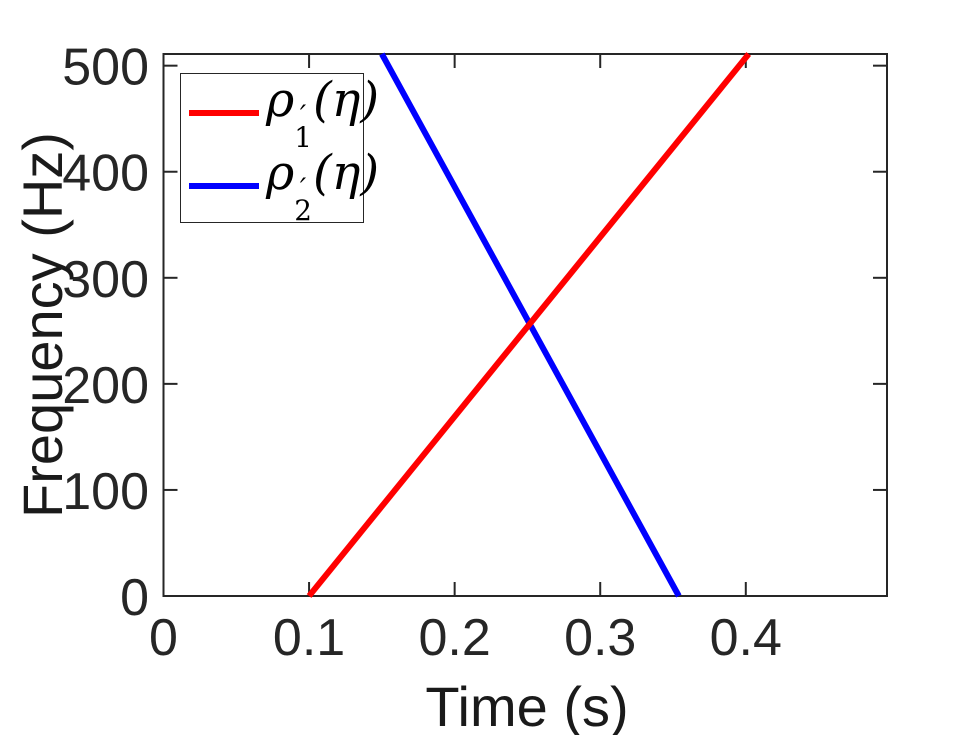 The height and width of the screenshot is (735, 980). I want to click on y-tick-label: 500, so click(105, 68).